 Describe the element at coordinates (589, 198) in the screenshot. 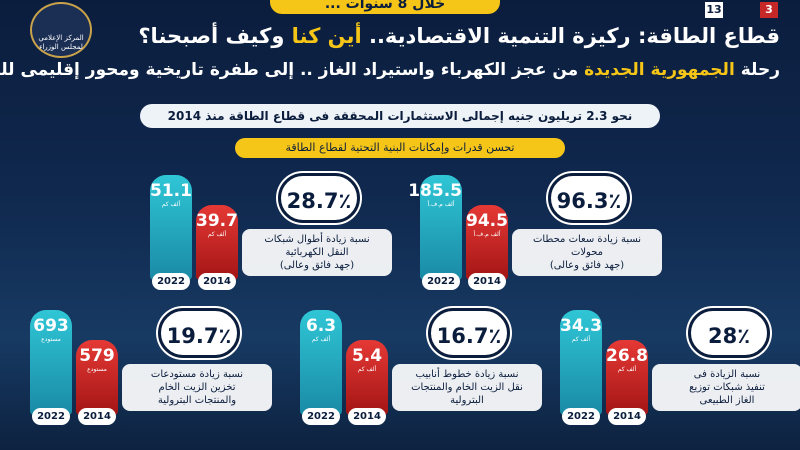

I see `percent: 96.3٪` at that location.